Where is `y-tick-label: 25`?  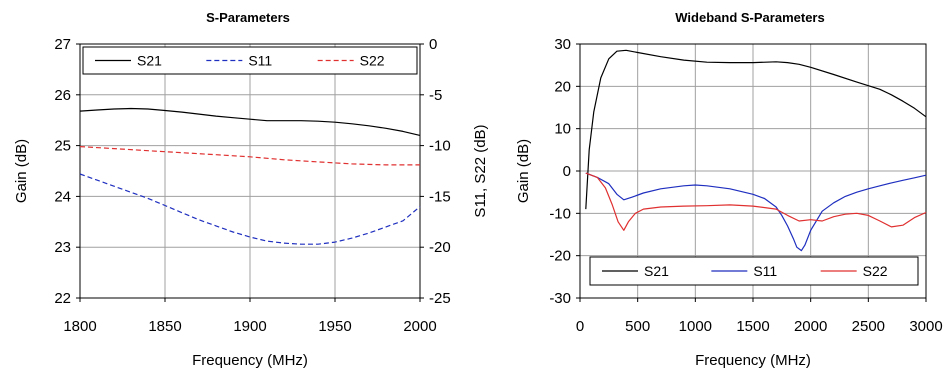
y-tick-label: 25 is located at coordinates (62, 146).